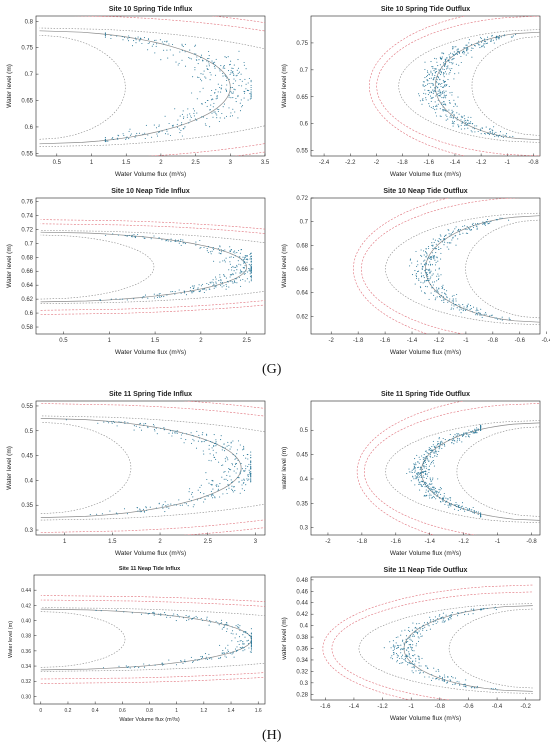 Image resolution: width=550 pixels, height=747 pixels. What do you see at coordinates (412, 707) in the screenshot?
I see `x-tick-label: -1` at bounding box center [412, 707].